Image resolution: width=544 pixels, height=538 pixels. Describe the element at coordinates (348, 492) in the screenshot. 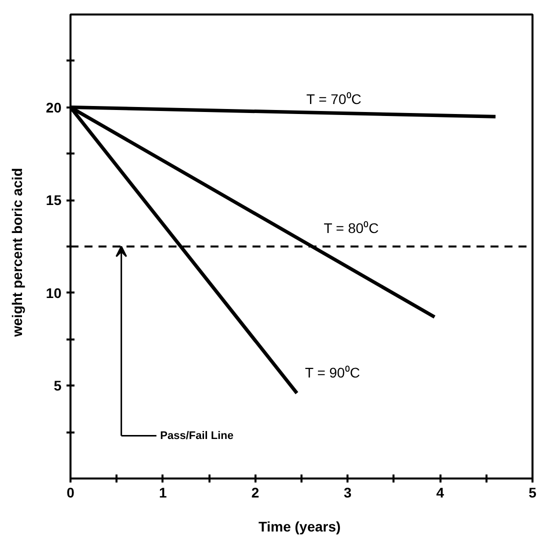

I see `x-tick-label: 3` at that location.